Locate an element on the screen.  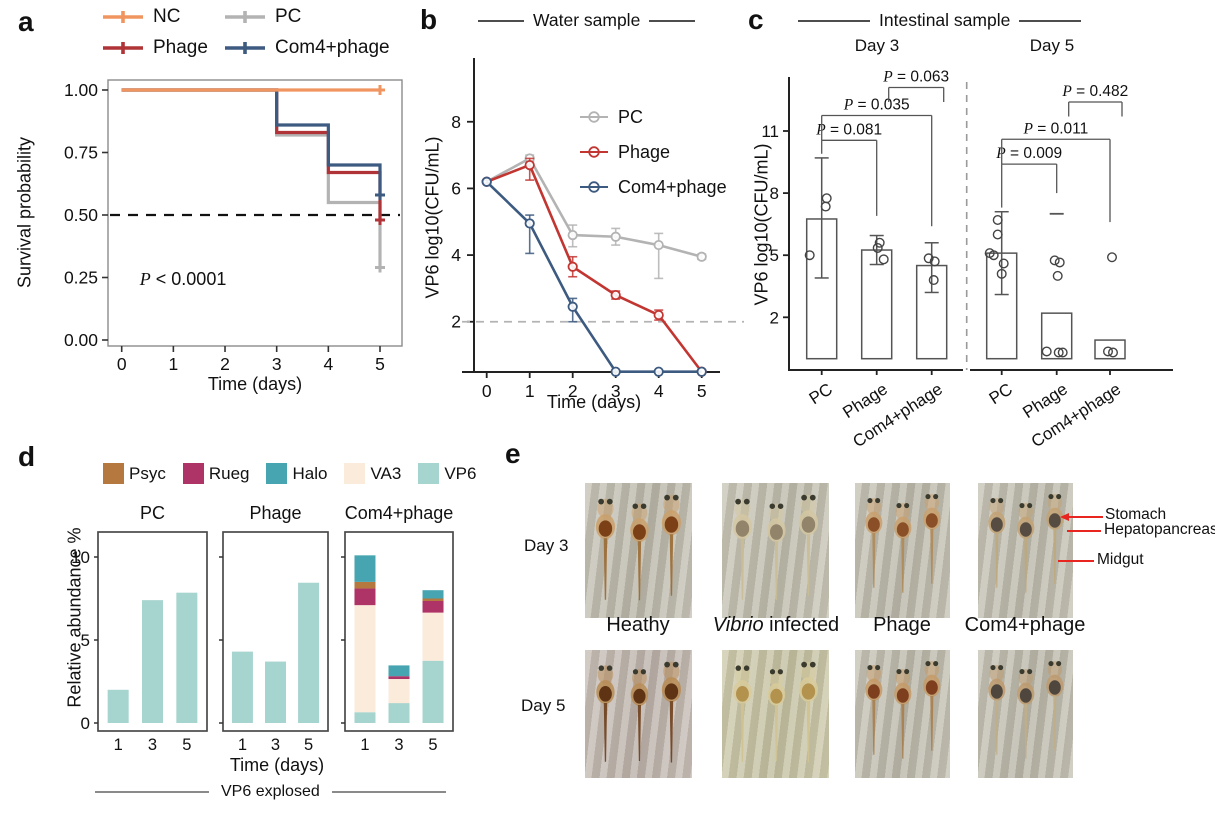
panel-c-day5-header: Day 5 is located at coordinates (1052, 45).